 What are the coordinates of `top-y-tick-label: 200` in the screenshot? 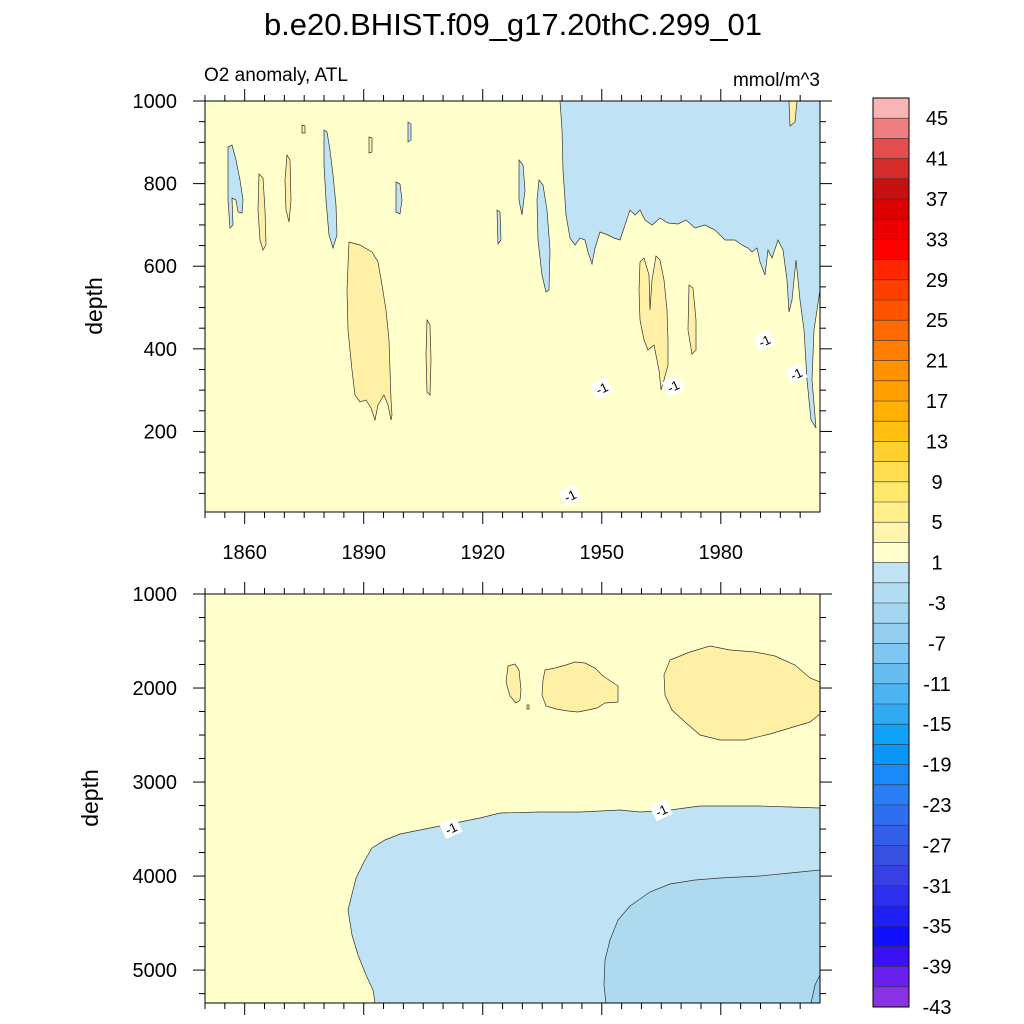 It's located at (160, 432).